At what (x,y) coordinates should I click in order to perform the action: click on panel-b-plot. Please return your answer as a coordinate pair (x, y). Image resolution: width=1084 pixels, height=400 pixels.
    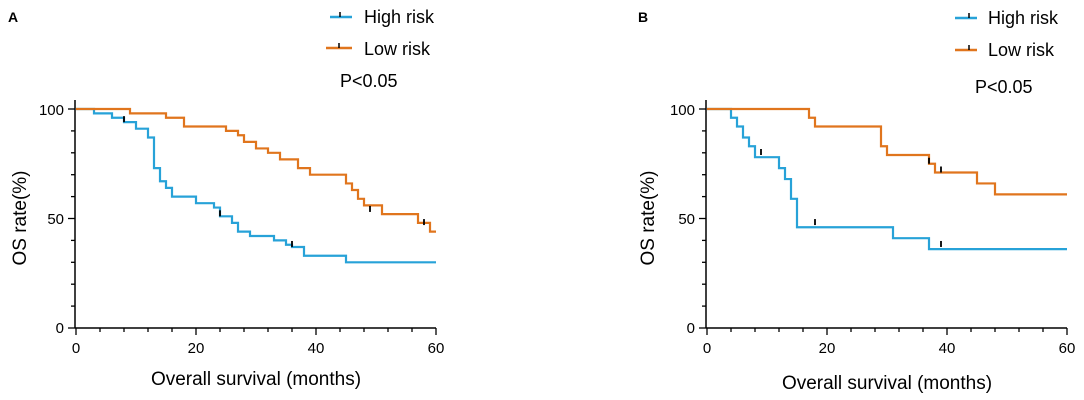
    Looking at the image, I should click on (887, 179).